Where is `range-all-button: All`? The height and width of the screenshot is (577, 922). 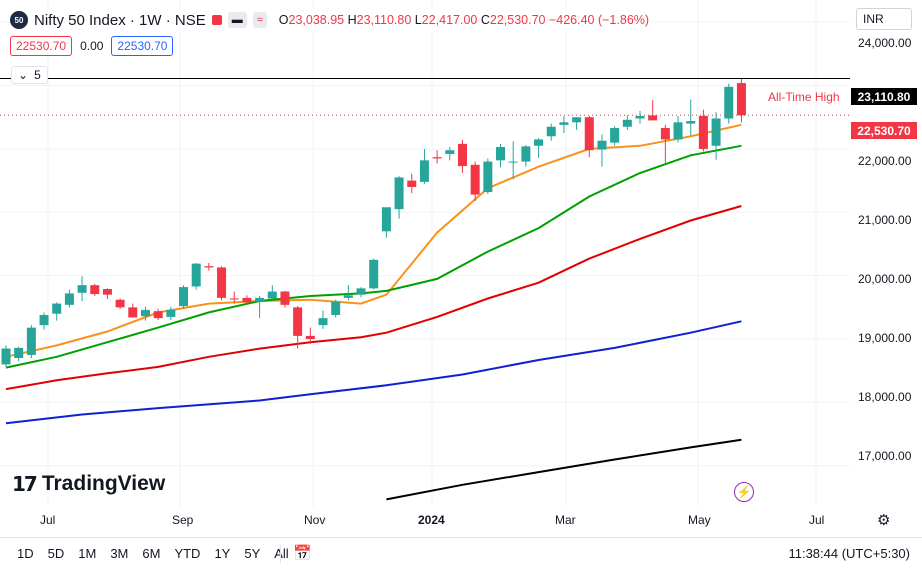 range-all-button: All is located at coordinates (281, 553).